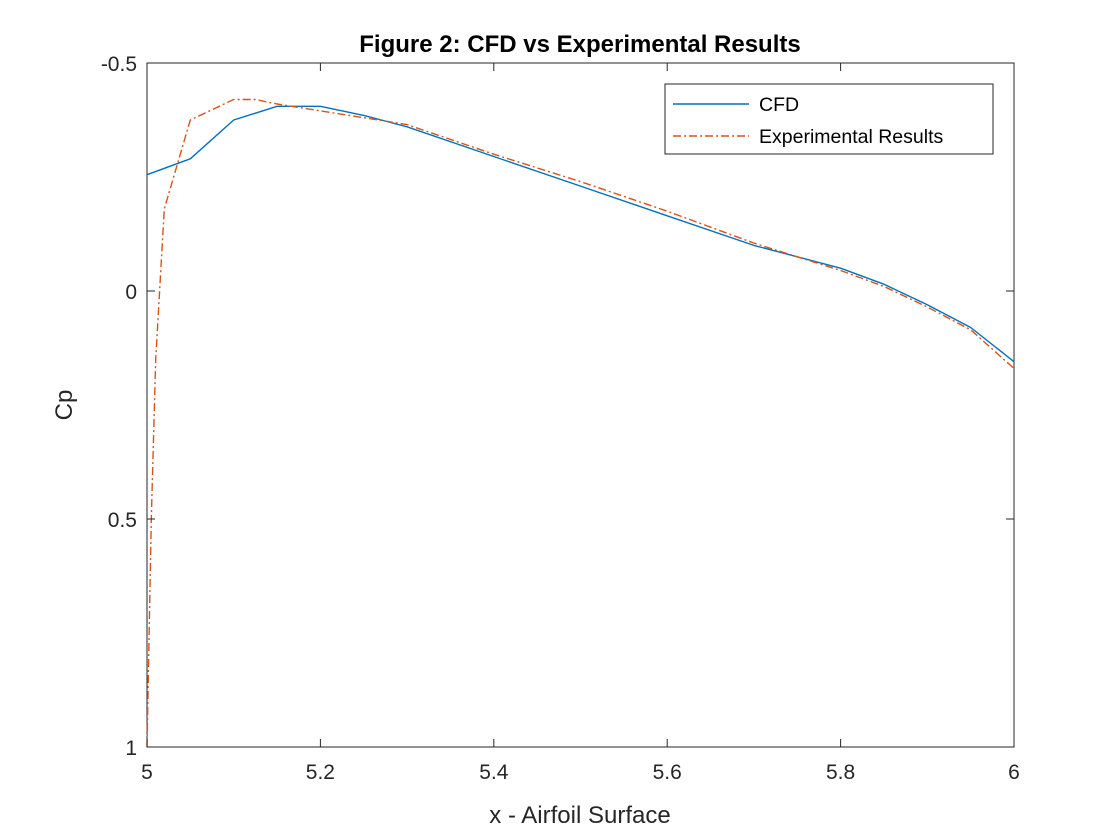 The width and height of the screenshot is (1120, 840). I want to click on legend-box, so click(829, 119).